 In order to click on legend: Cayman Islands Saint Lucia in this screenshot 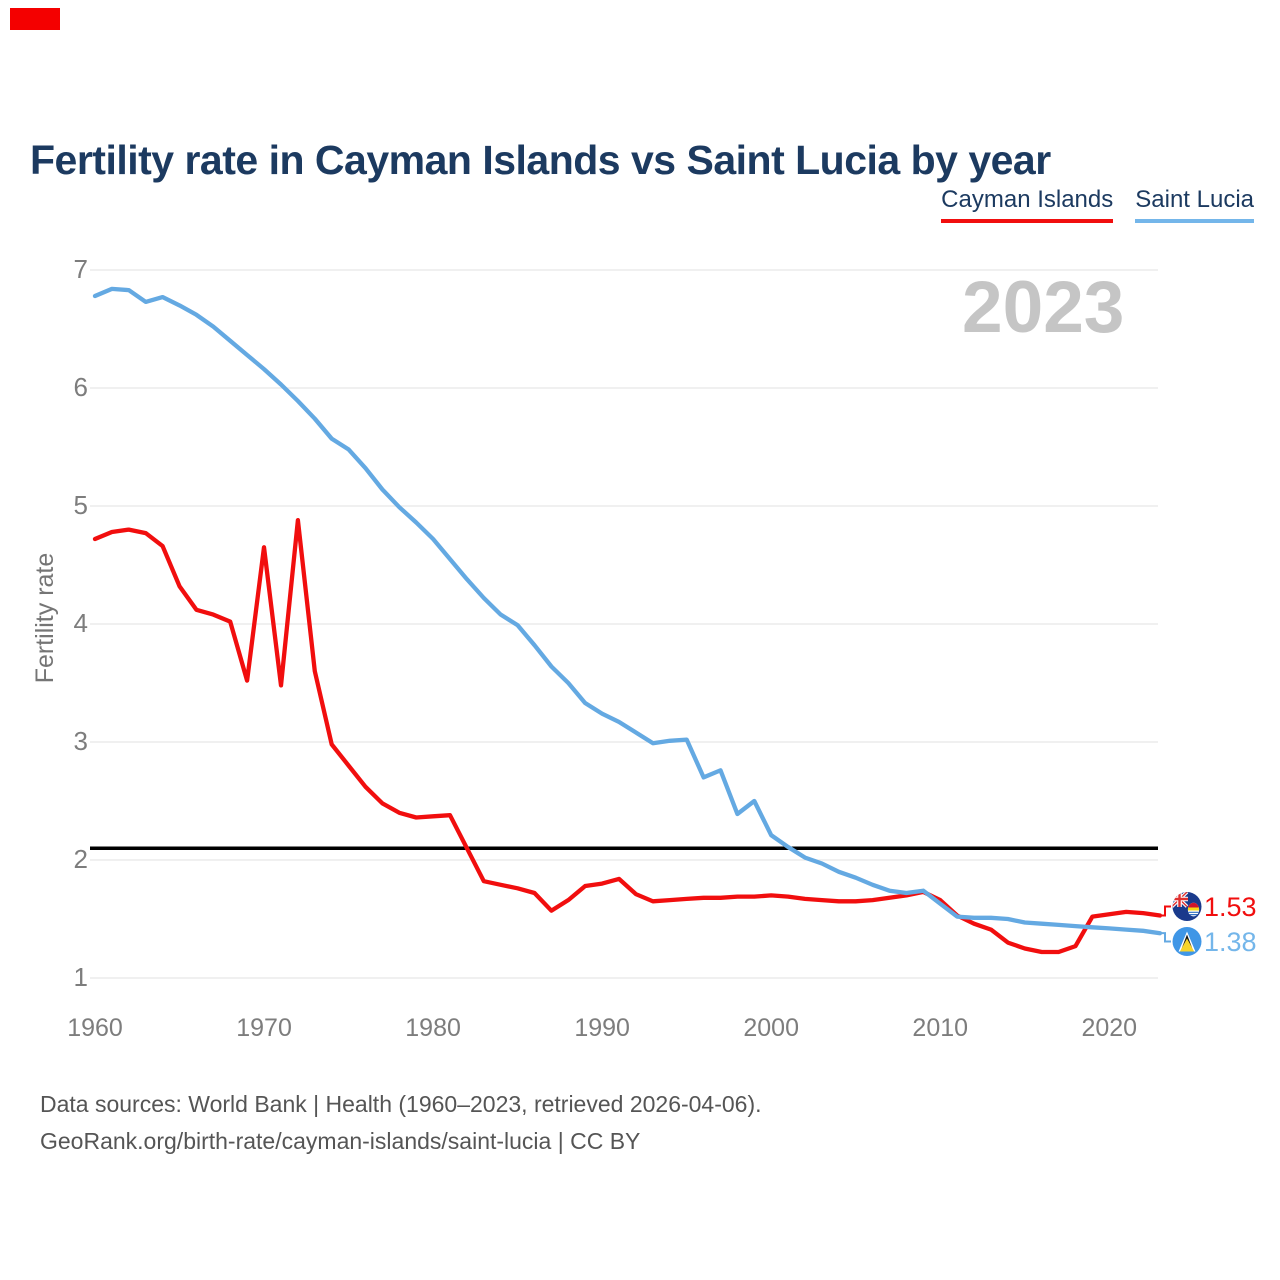, I will do `click(1097, 204)`.